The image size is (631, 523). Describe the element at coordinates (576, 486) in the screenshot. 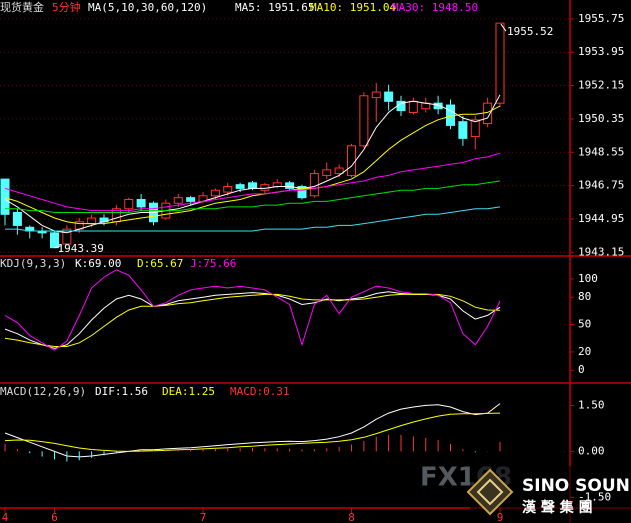

I see `logo-text: SINO SOUND` at that location.